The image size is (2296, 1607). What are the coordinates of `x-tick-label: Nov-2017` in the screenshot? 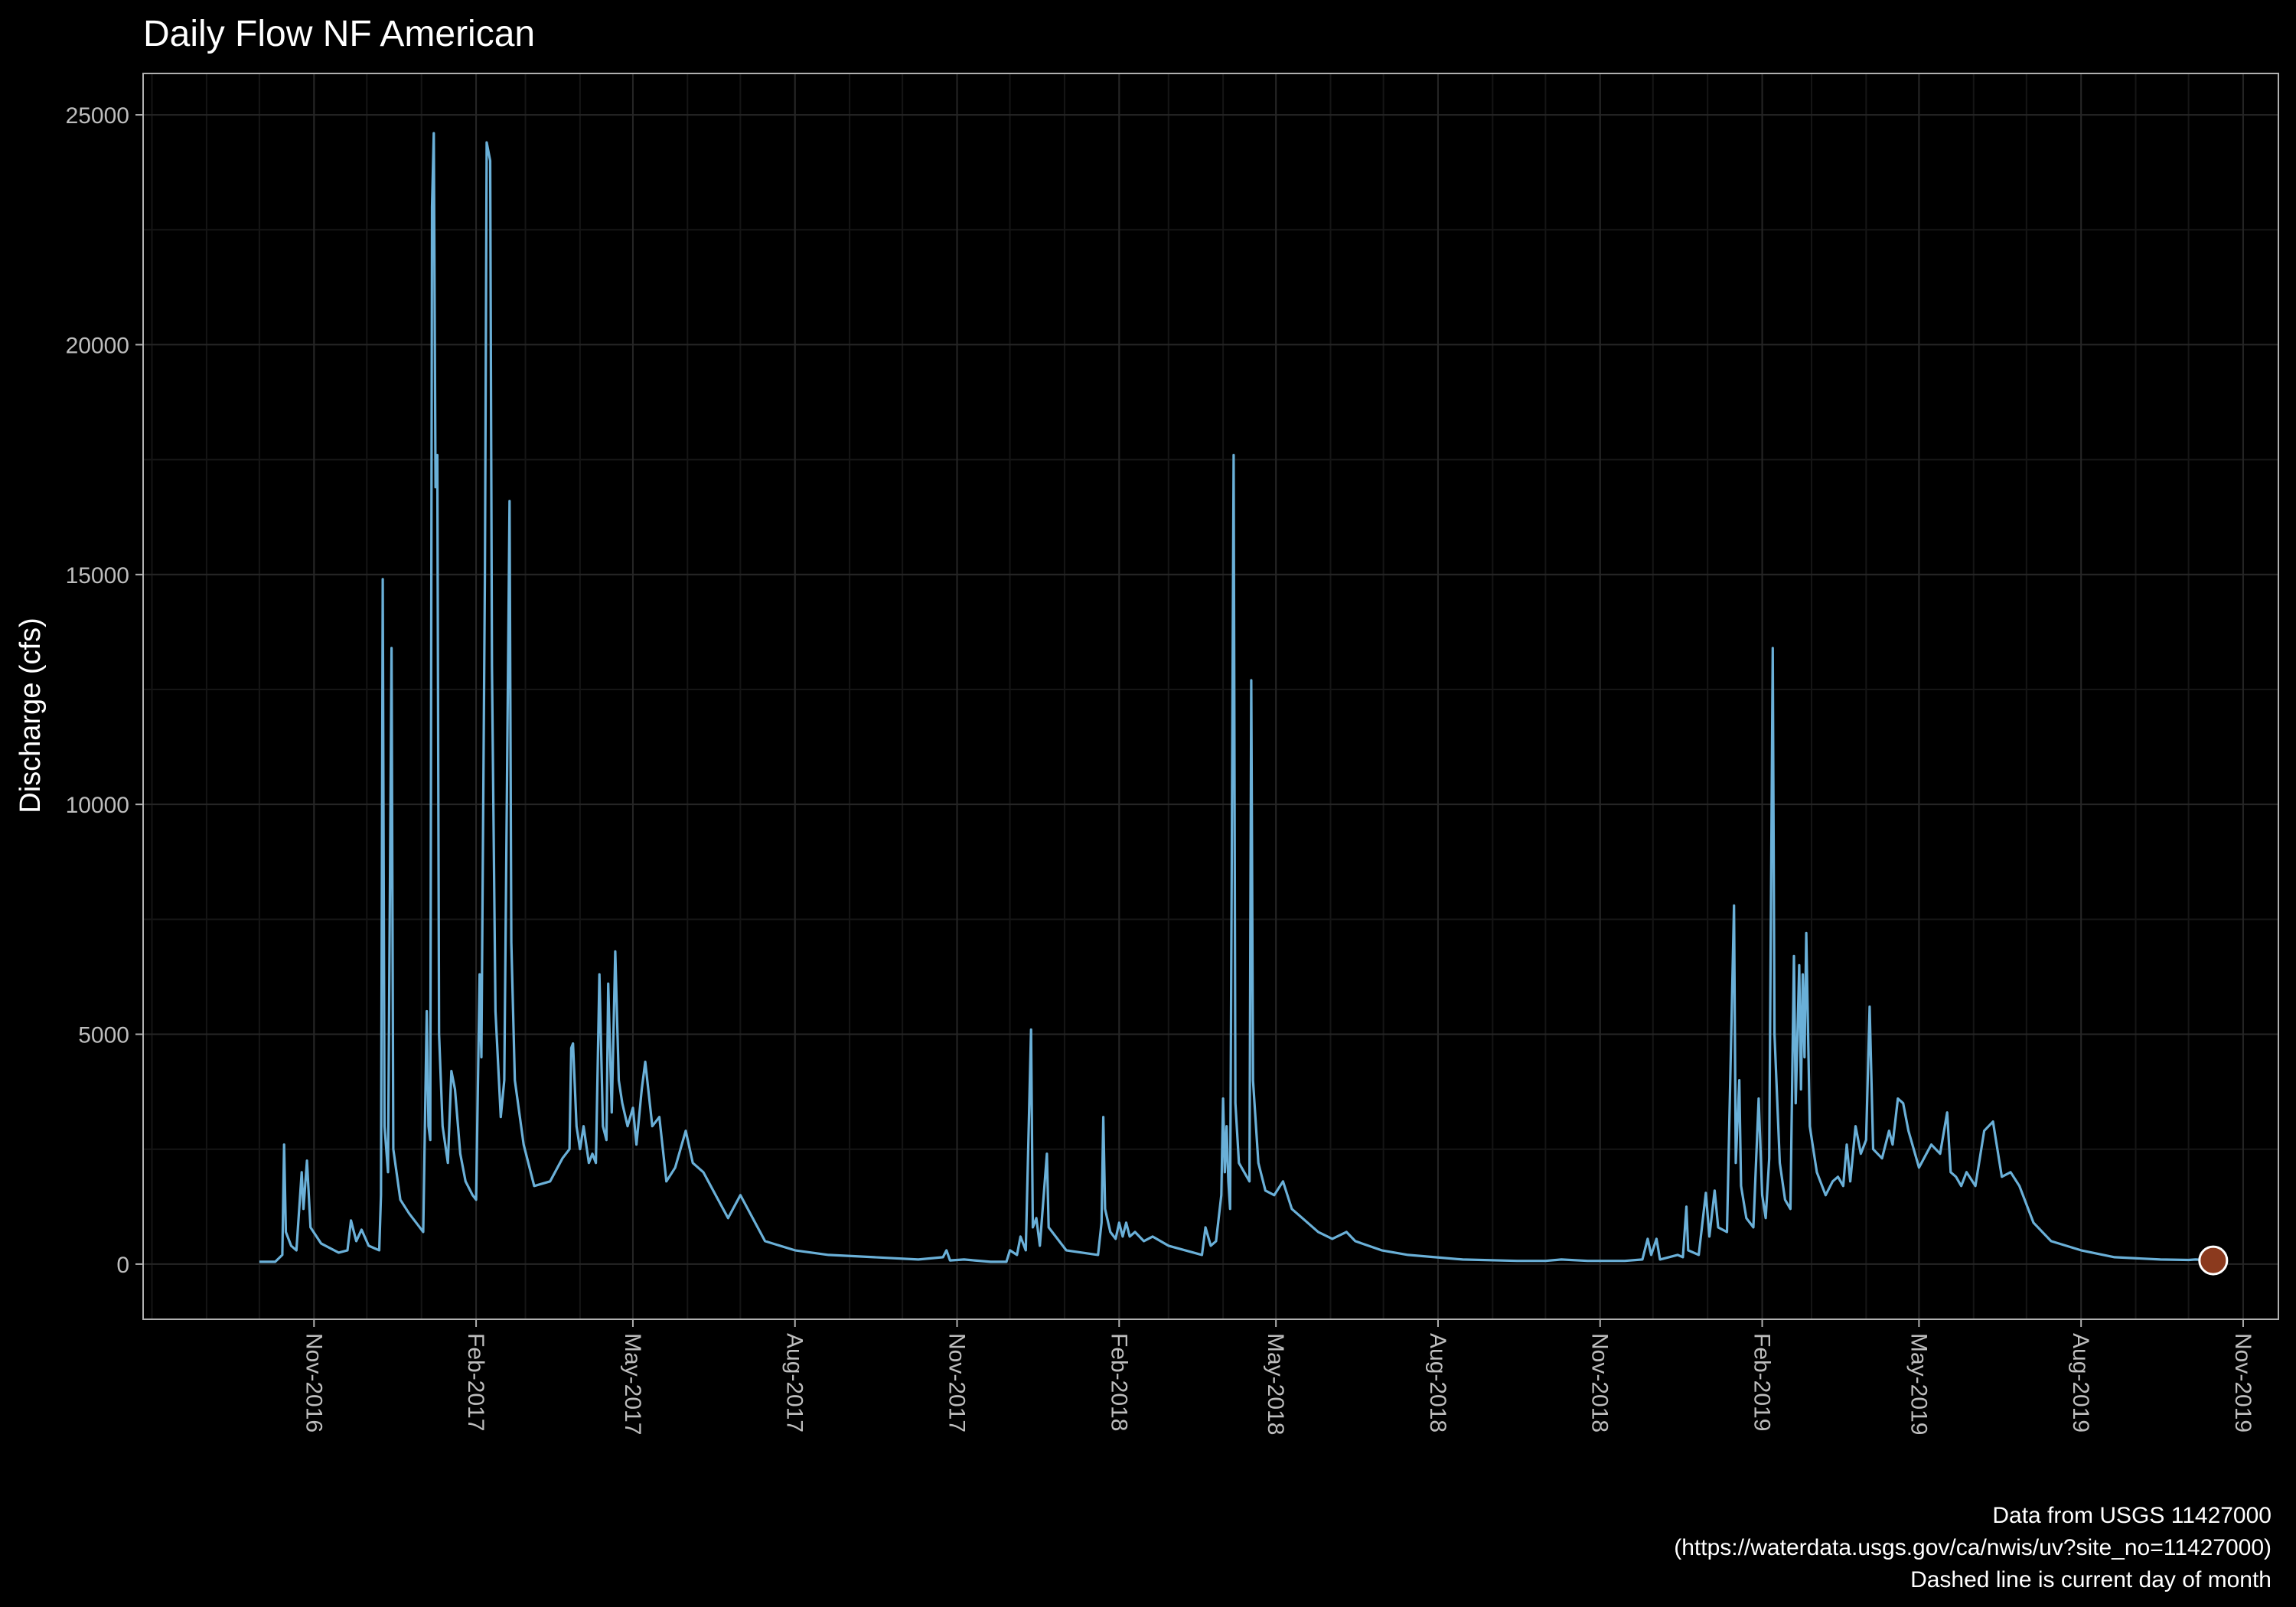 It's located at (957, 1383).